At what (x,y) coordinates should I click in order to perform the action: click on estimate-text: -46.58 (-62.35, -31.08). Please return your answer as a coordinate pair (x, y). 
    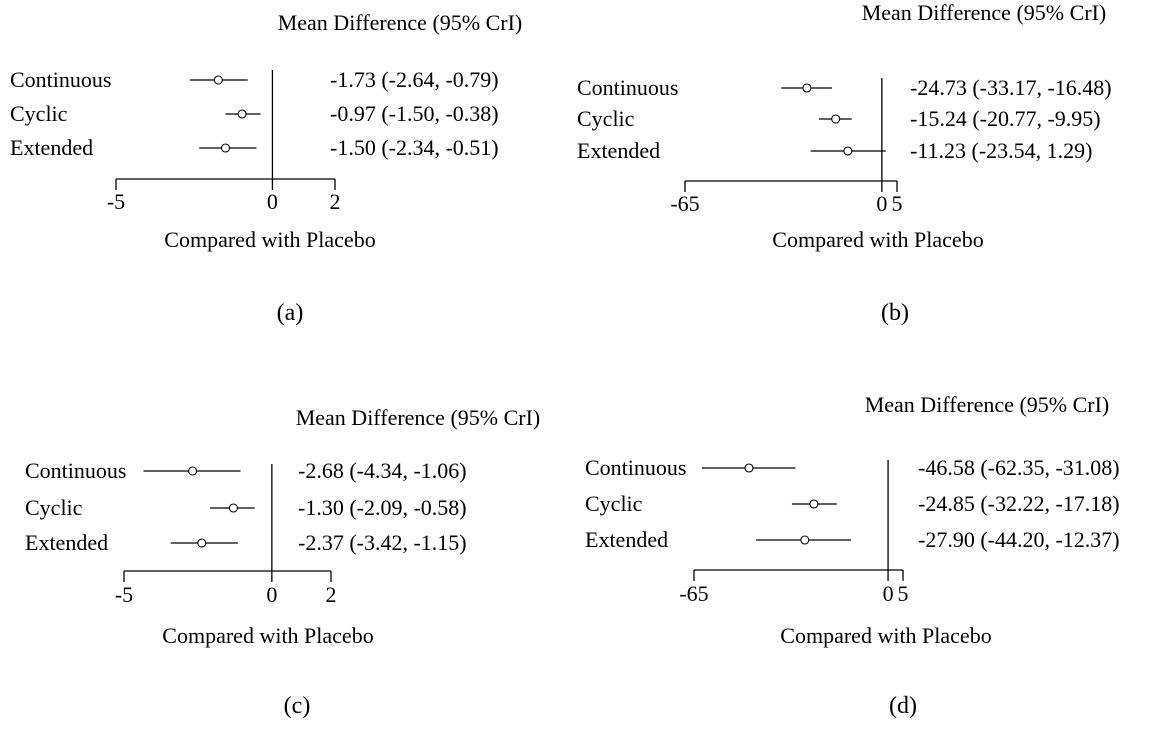
    Looking at the image, I should click on (1019, 467).